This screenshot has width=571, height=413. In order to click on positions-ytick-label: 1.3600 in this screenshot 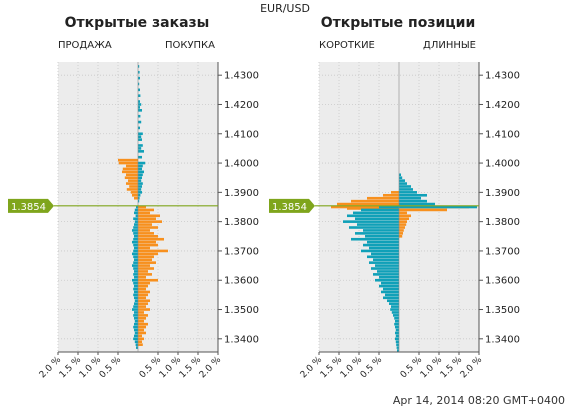, I will do `click(502, 281)`.